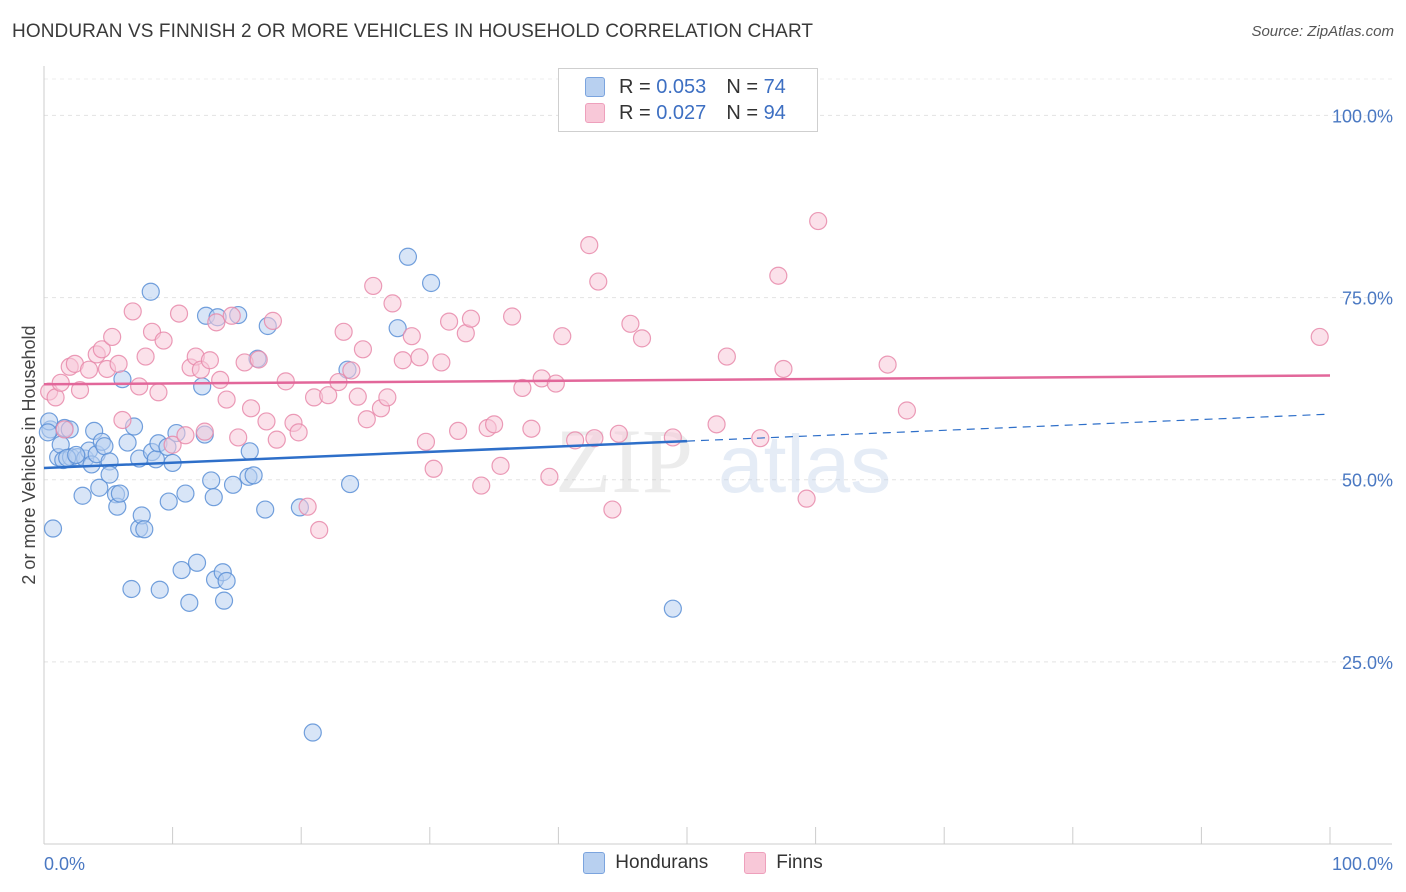  I want to click on y-axis-label: 2 or more Vehicles in Household, so click(29, 454).